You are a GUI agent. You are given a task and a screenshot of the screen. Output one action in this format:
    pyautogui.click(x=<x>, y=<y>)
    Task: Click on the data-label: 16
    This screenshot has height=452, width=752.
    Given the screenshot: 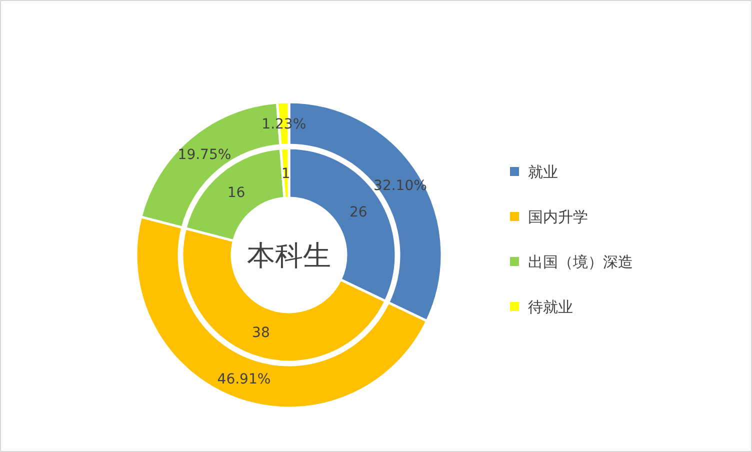 What is the action you would take?
    pyautogui.click(x=236, y=193)
    